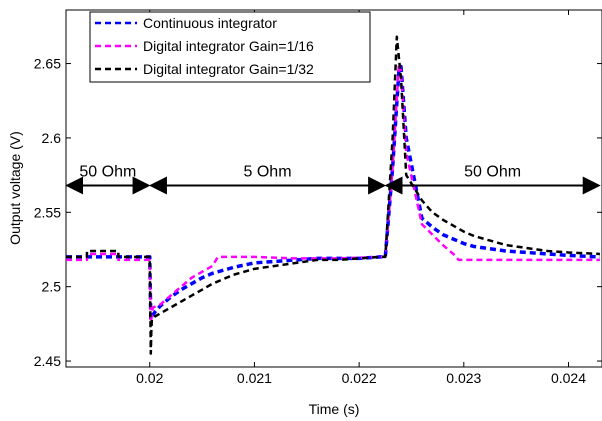 The height and width of the screenshot is (421, 602). I want to click on y-axis-title: Output voltage (V), so click(15, 188).